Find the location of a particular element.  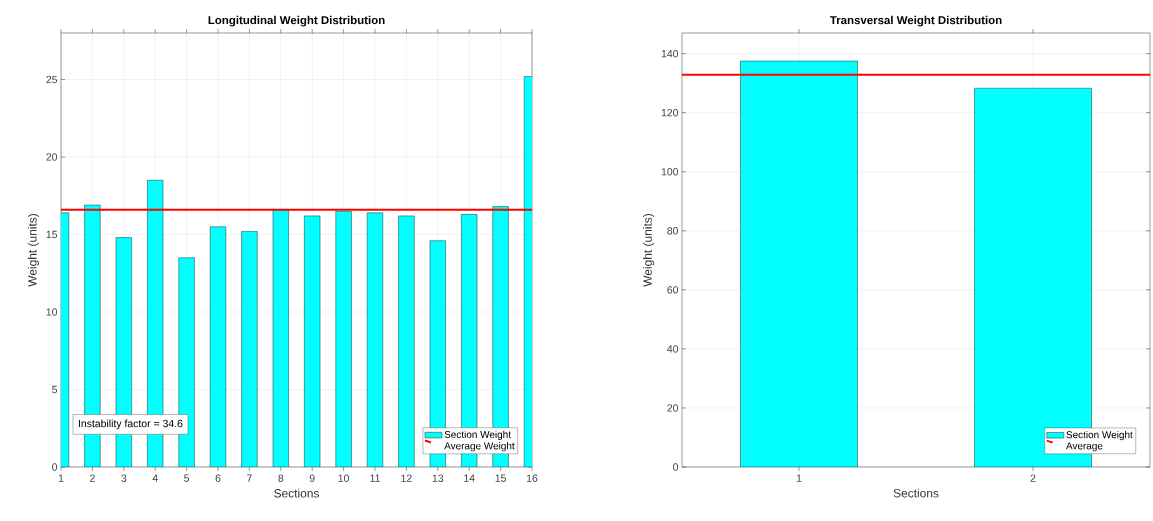

x-tick-label: 7 is located at coordinates (249, 478).